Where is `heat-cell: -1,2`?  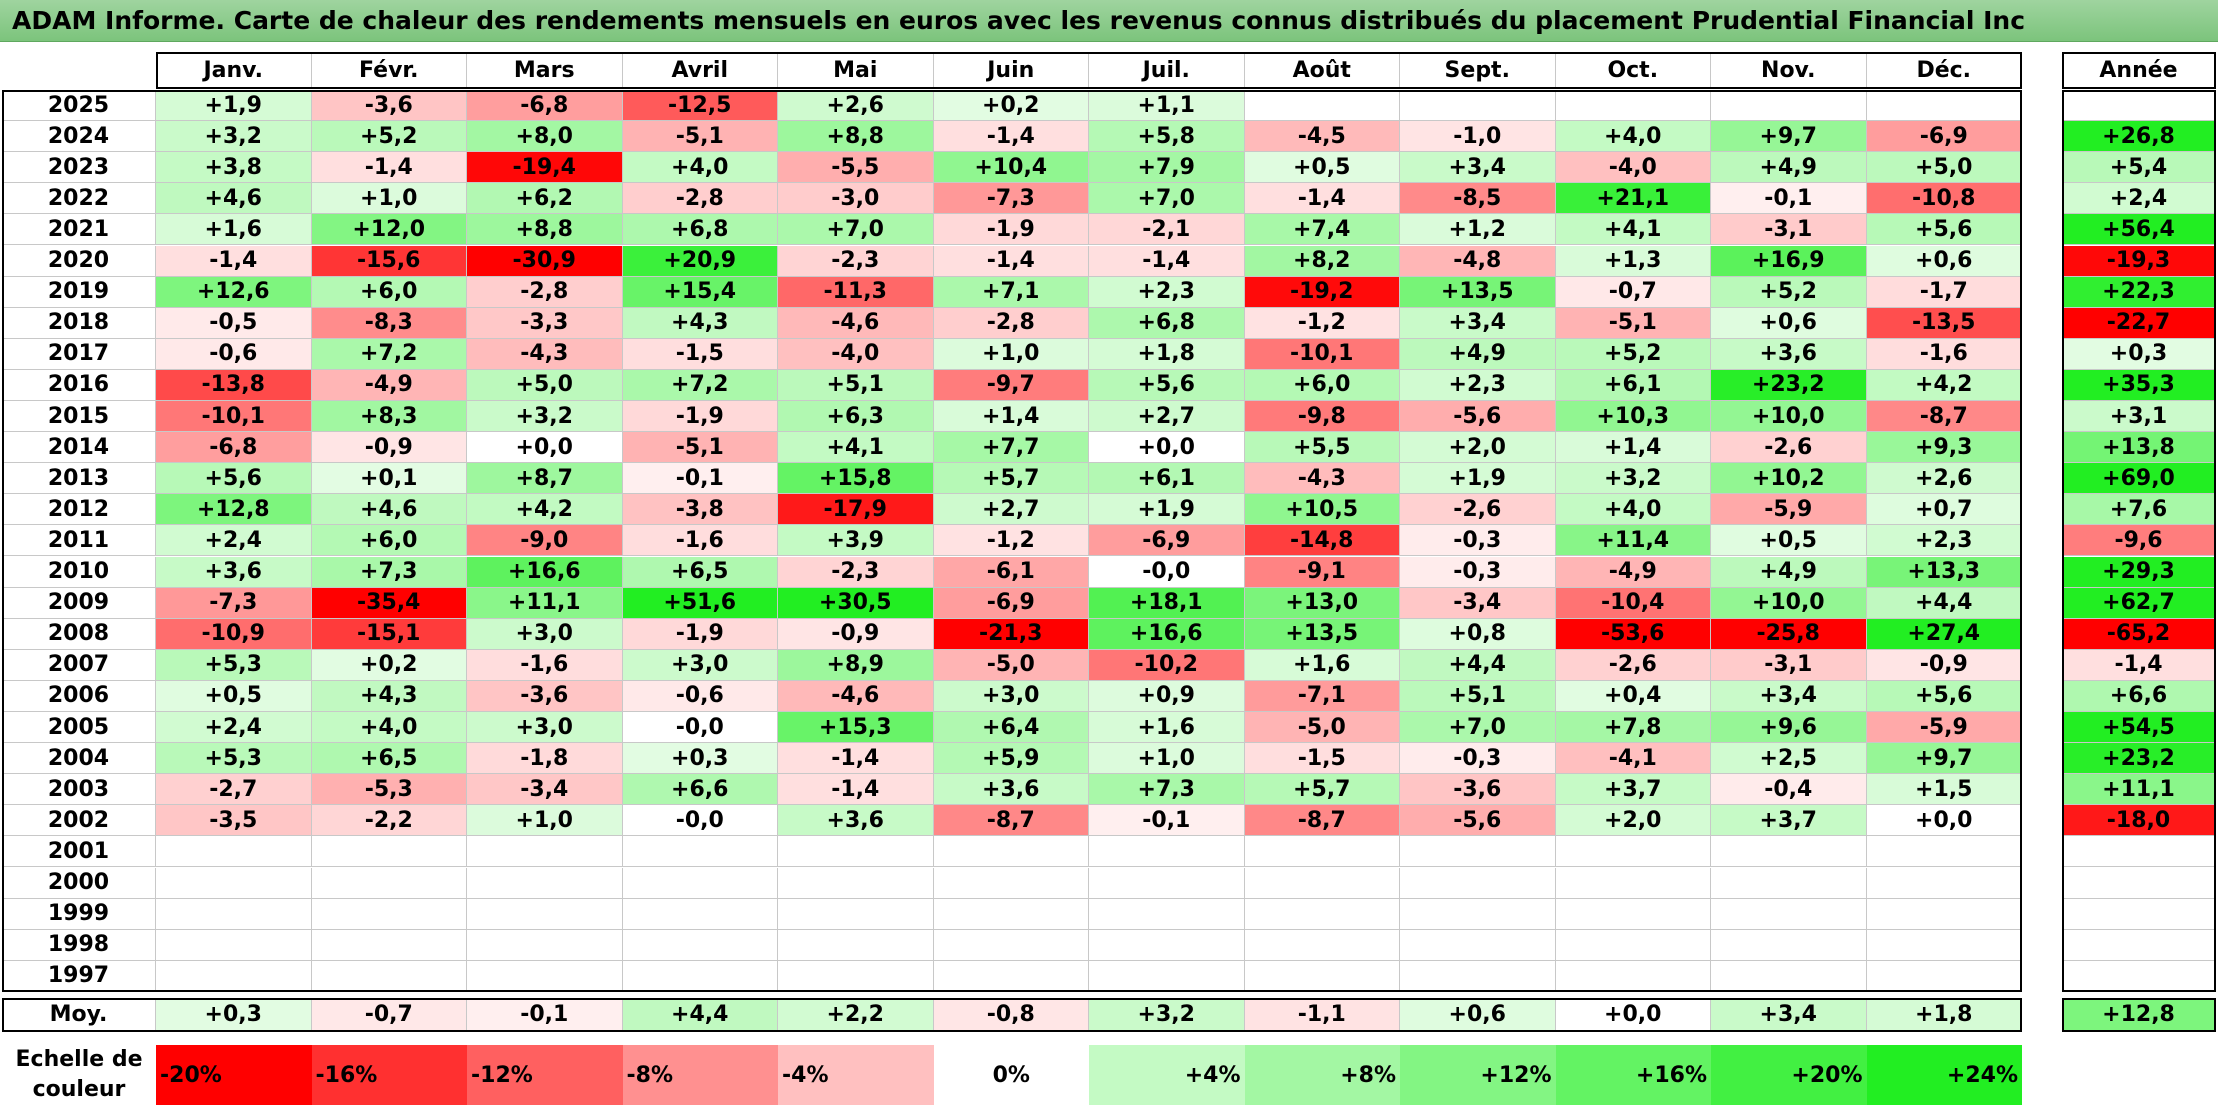 heat-cell: -1,2 is located at coordinates (1322, 323).